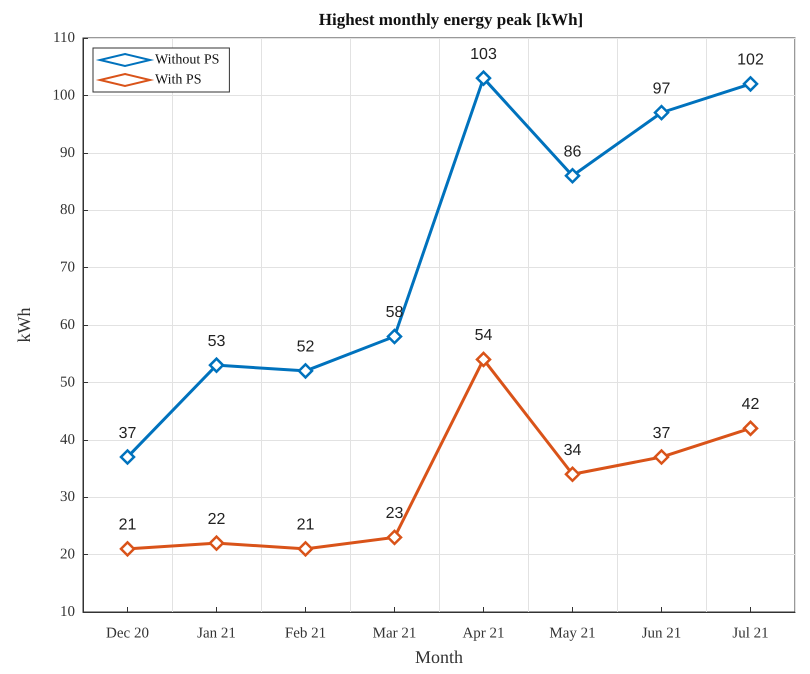 The height and width of the screenshot is (674, 810). What do you see at coordinates (394, 634) in the screenshot?
I see `x-tick-label: Mar 21` at bounding box center [394, 634].